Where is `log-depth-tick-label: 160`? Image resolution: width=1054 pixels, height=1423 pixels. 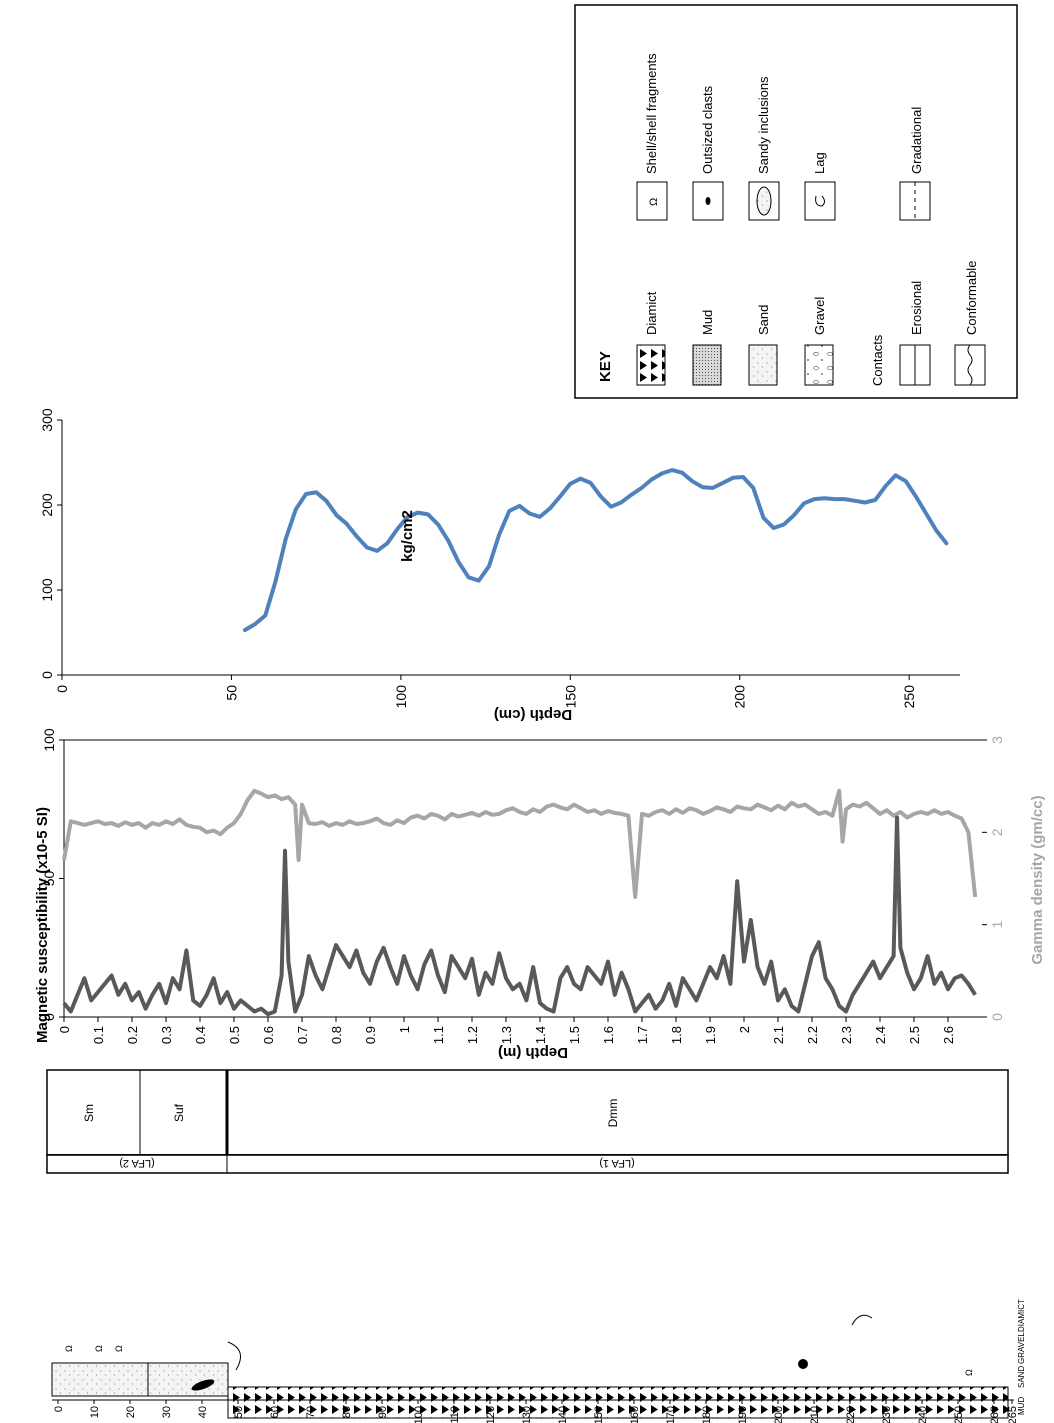
log-depth-tick-label: 160 is located at coordinates (635, 1414).